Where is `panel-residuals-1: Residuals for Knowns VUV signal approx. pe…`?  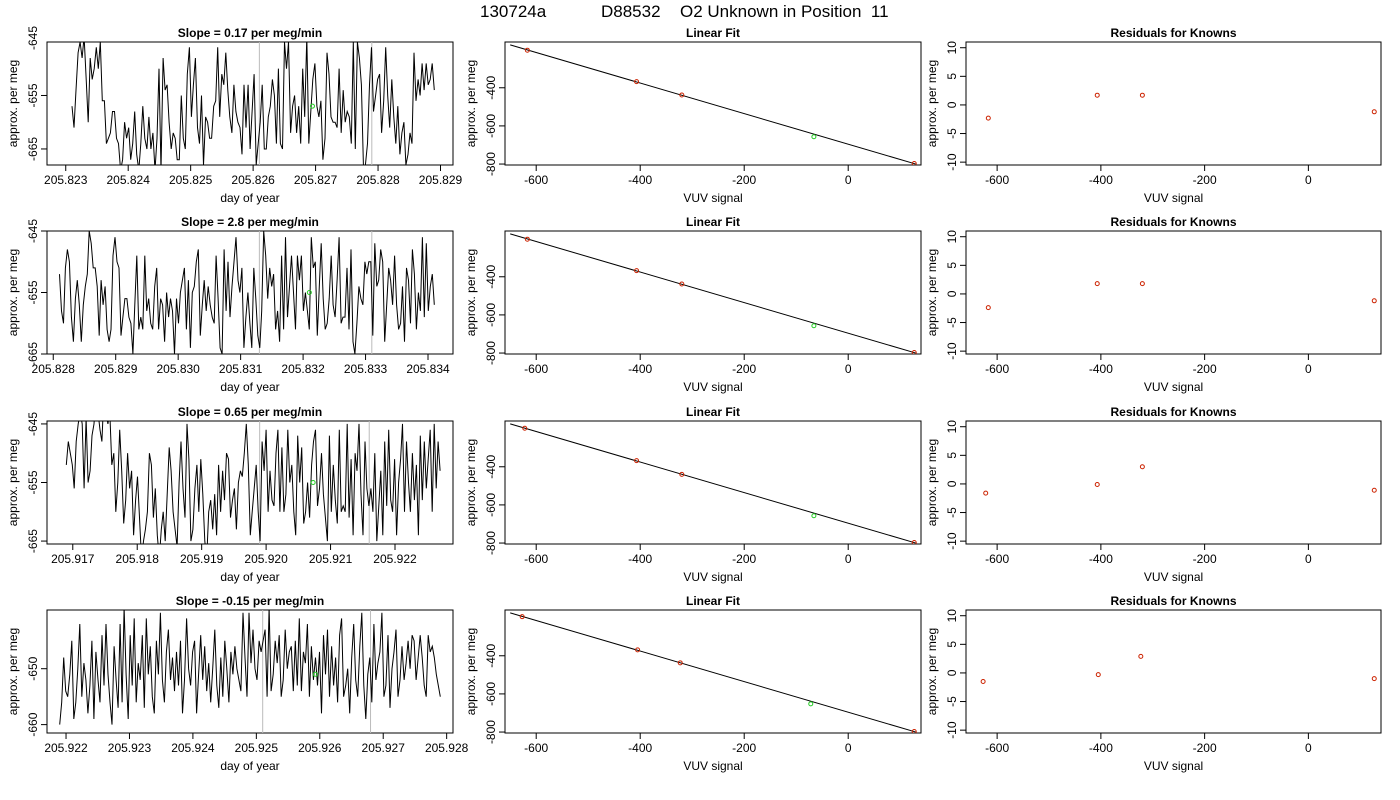 panel-residuals-1: Residuals for Knowns VUV signal approx. pe… is located at coordinates (1153, 115).